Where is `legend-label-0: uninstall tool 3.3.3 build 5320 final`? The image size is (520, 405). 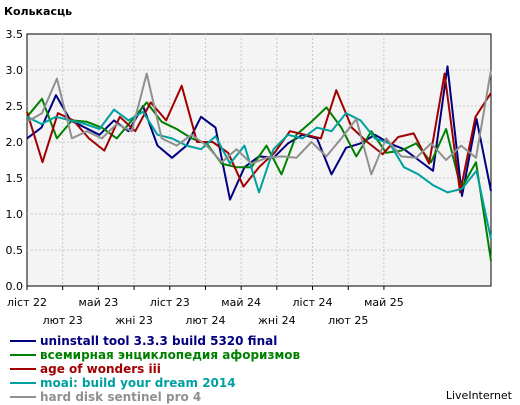
legend-label-0: uninstall tool 3.3.3 build 5320 final is located at coordinates (158, 341).